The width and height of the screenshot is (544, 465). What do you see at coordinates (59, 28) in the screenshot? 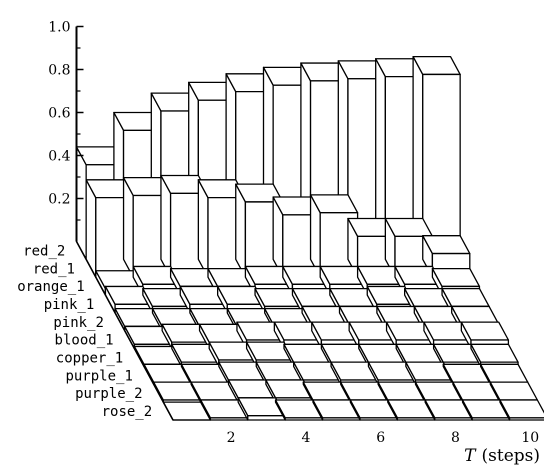
I see `z-tick-label: 1.0` at bounding box center [59, 28].